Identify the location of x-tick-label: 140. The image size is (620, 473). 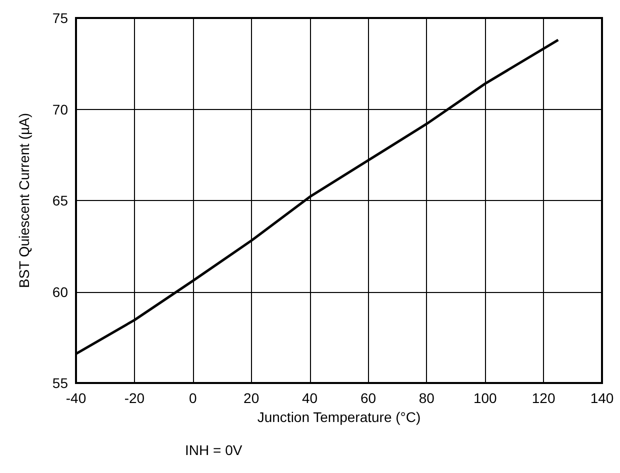
(602, 398).